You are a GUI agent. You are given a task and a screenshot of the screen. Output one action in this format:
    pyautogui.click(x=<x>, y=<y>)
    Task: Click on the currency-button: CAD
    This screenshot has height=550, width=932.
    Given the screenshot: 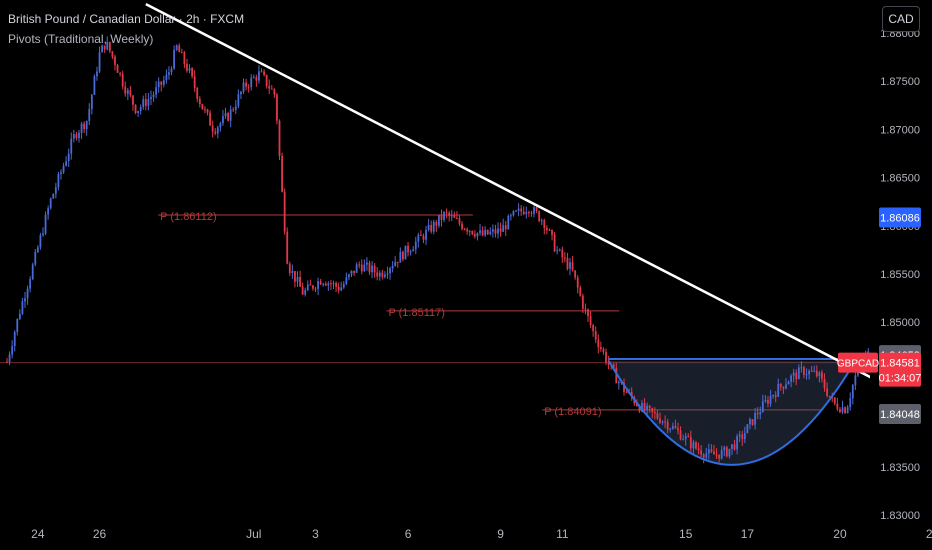 What is the action you would take?
    pyautogui.click(x=901, y=19)
    